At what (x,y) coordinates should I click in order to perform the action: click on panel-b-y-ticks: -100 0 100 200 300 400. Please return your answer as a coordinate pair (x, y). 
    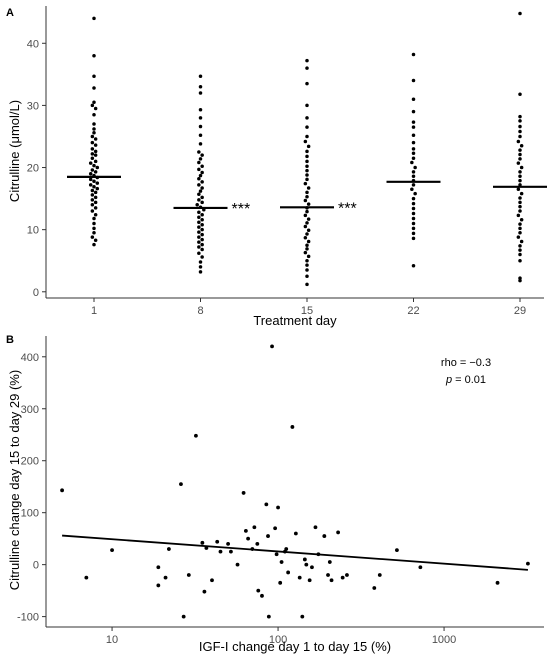
    Looking at the image, I should click on (31, 488).